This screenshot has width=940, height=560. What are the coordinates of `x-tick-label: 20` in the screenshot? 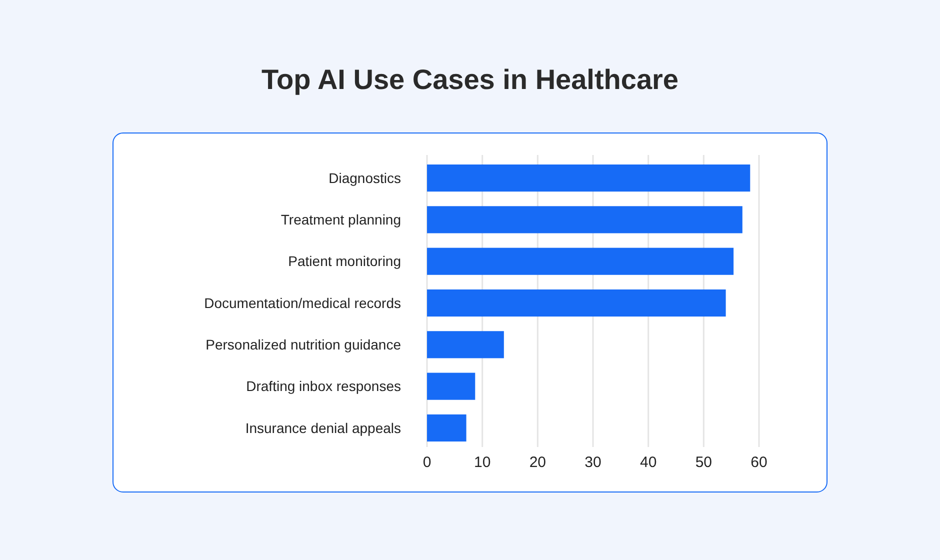 It's located at (537, 462).